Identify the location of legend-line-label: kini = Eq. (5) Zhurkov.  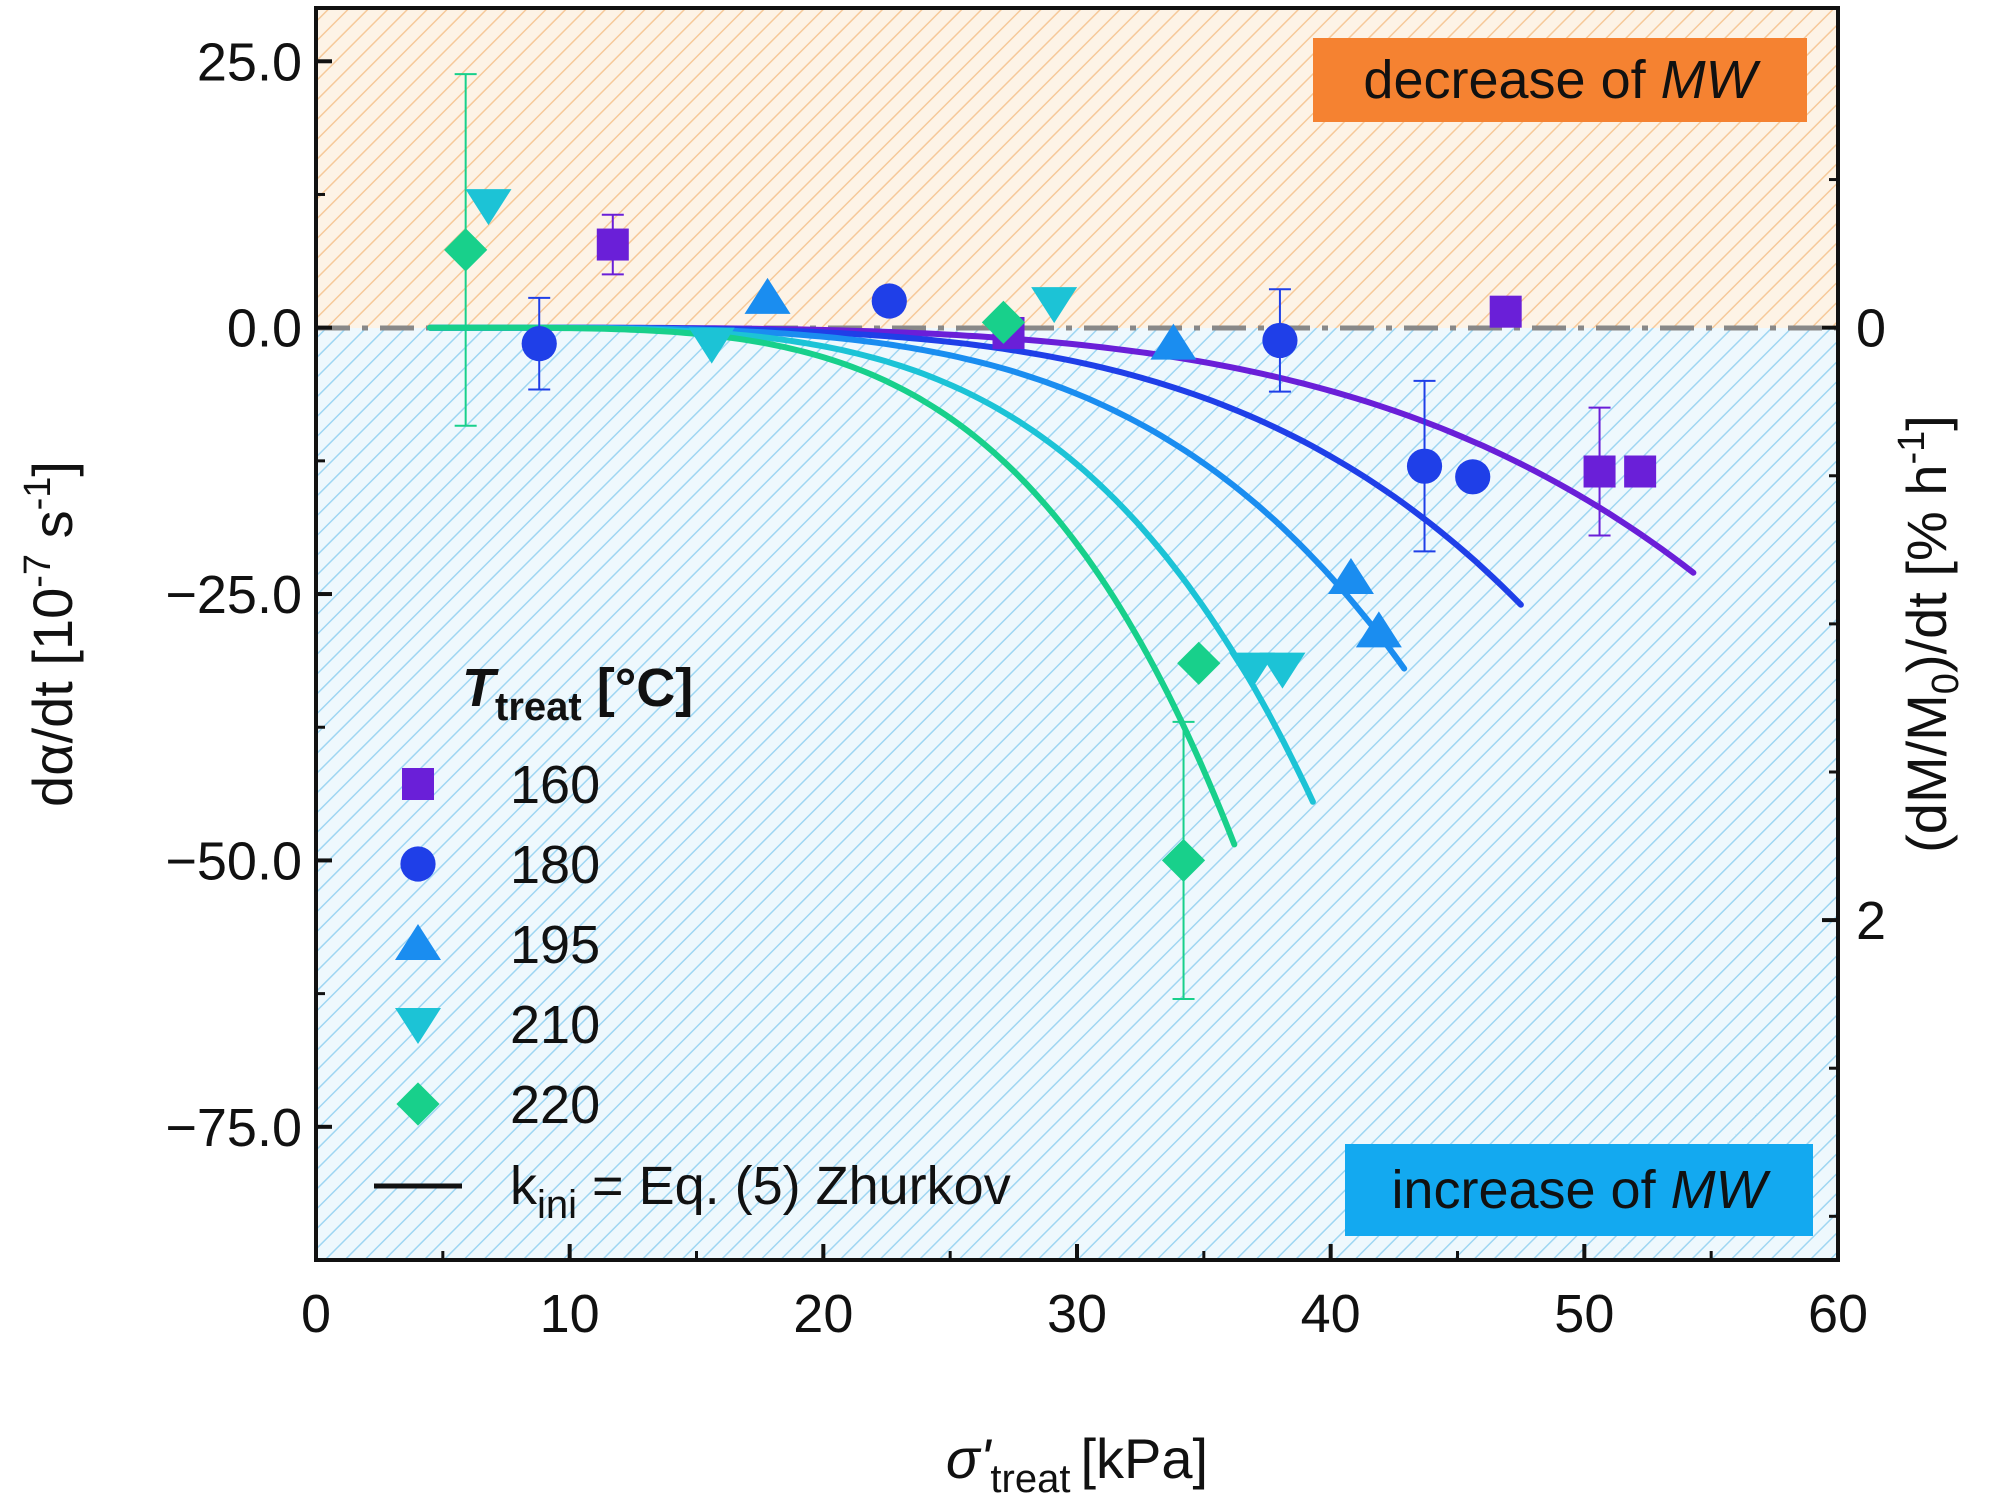
(760, 1191).